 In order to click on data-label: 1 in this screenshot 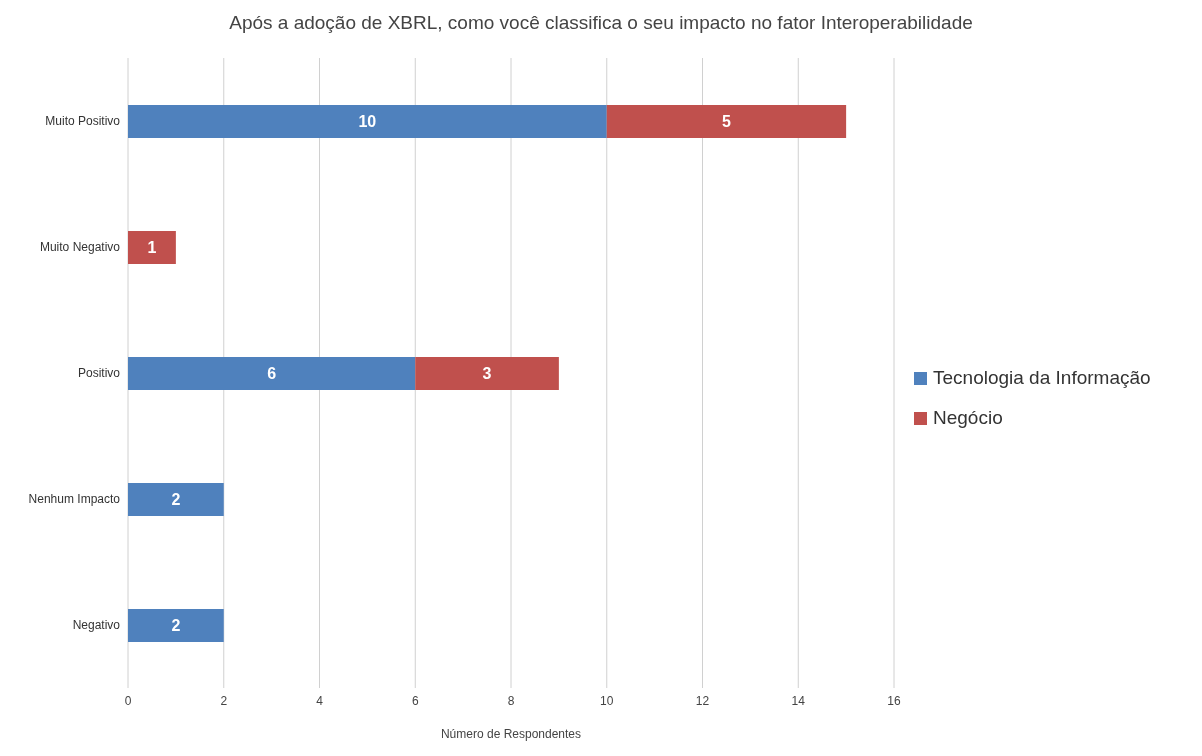, I will do `click(152, 248)`.